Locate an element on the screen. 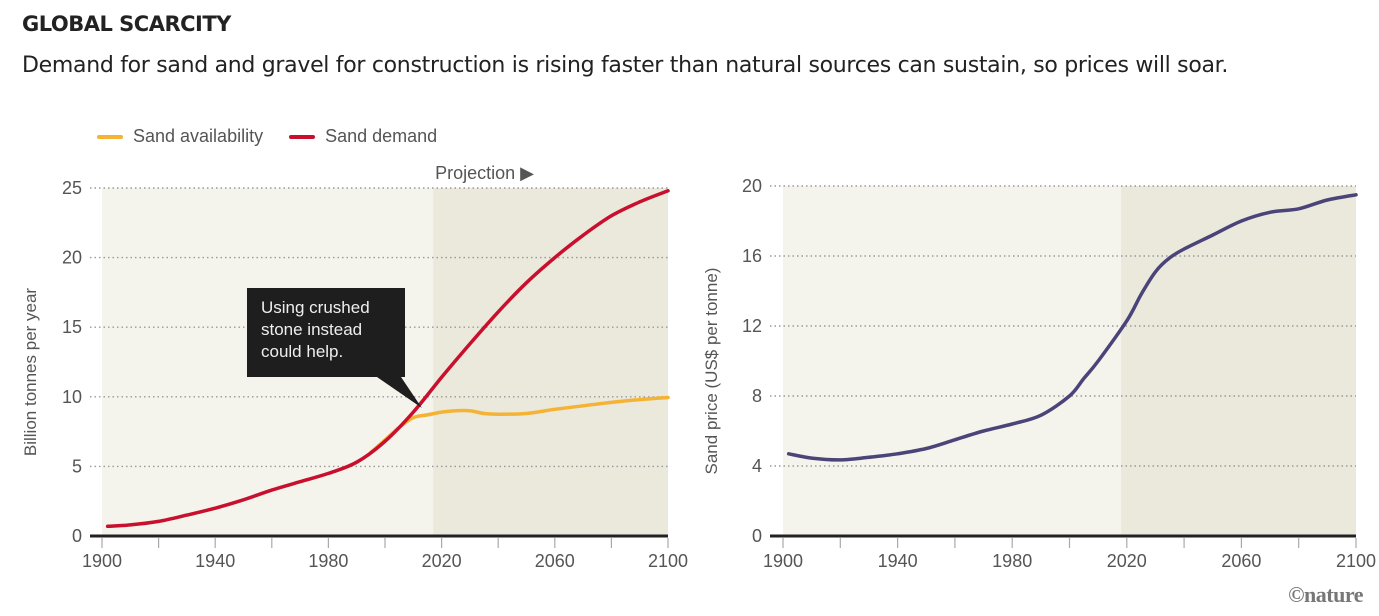  legend-label-availability: Sand availability is located at coordinates (198, 136).